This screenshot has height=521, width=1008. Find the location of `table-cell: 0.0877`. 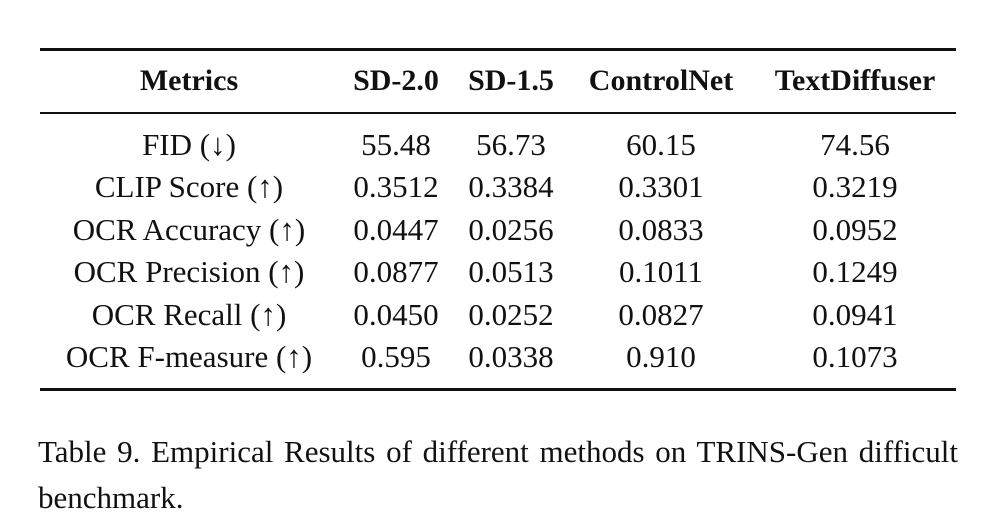

table-cell: 0.0877 is located at coordinates (396, 271).